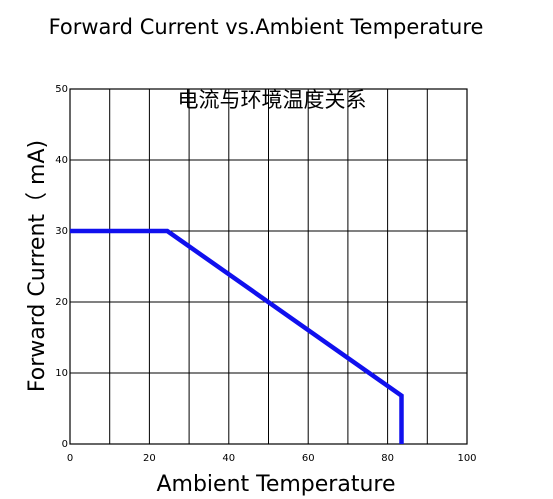  I want to click on x-tick-label: 60, so click(308, 458).